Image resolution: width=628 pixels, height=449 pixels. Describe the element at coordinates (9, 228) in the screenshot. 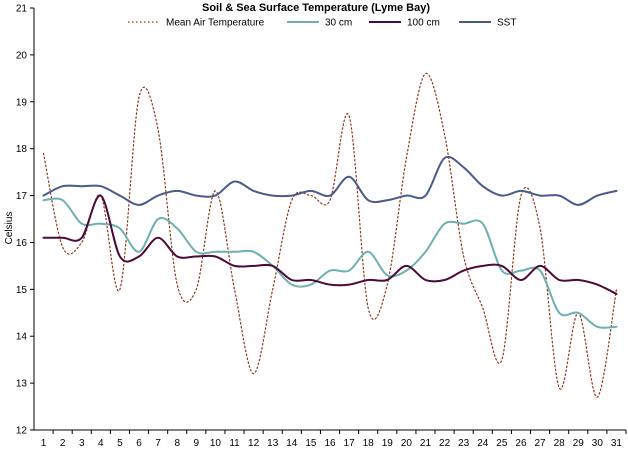

I see `y-axis-label: Celsius` at that location.